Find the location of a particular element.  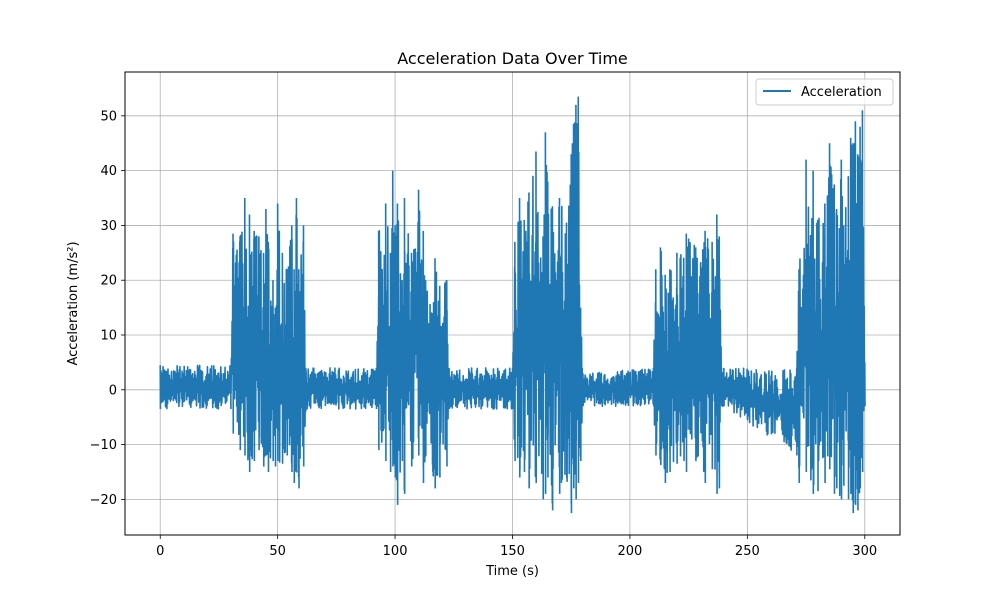

x-tick-label: 100 is located at coordinates (395, 551).